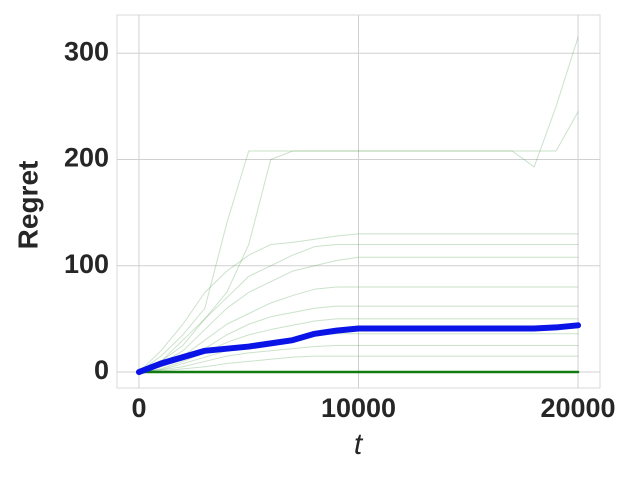 This screenshot has width=640, height=485. Describe the element at coordinates (86, 51) in the screenshot. I see `y-tick-label: 300` at that location.